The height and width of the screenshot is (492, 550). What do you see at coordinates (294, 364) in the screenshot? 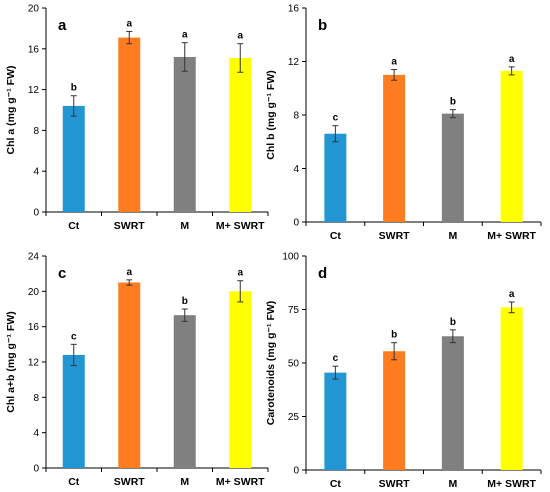
I see `y-tick-label: 50` at bounding box center [294, 364].